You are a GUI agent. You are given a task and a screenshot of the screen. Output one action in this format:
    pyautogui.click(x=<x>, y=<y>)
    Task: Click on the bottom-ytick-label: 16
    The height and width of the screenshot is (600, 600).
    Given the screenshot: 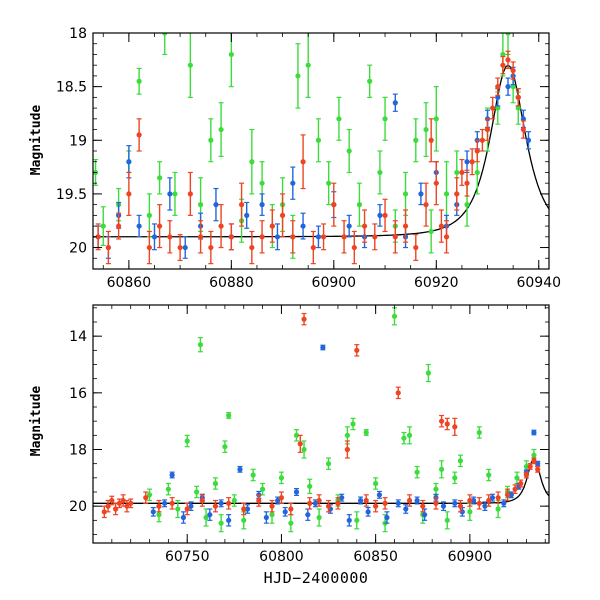 What is the action you would take?
    pyautogui.click(x=78, y=394)
    